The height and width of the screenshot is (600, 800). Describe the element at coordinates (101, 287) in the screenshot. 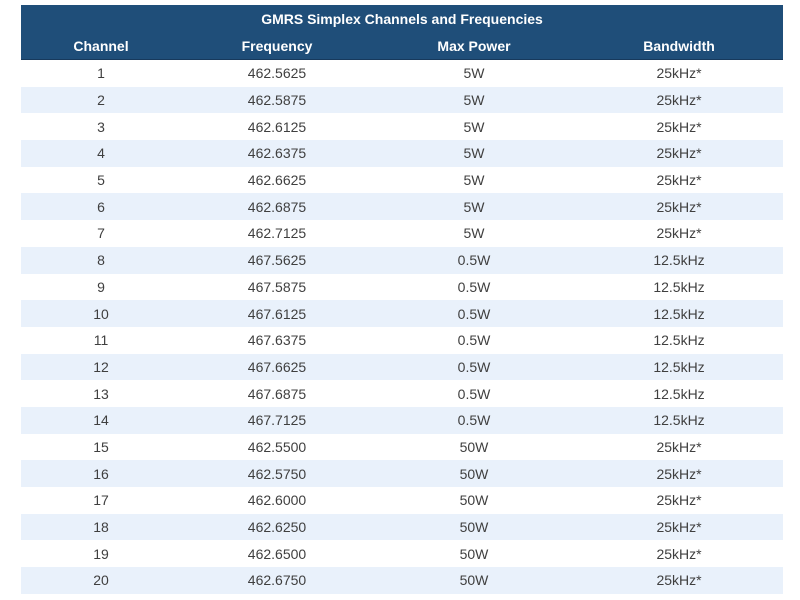

I see `cell-channel: 9` at that location.